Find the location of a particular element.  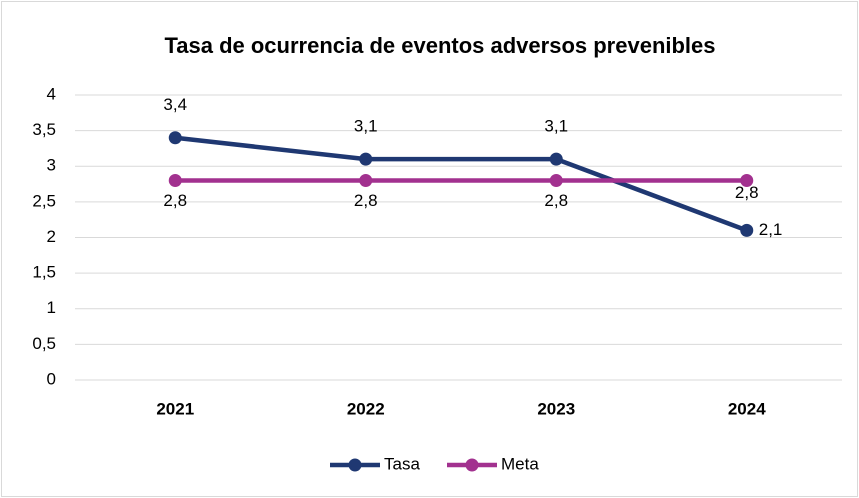

y-tick-label: 3 is located at coordinates (51, 165).